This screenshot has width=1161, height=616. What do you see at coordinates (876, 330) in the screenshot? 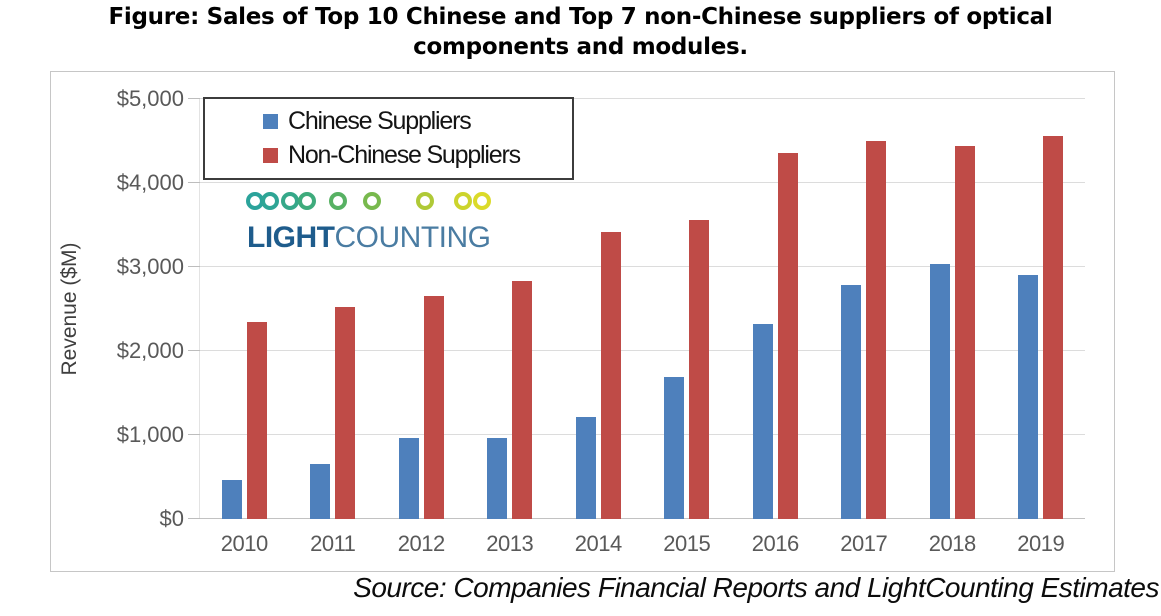
I see `bar-non-chinese-suppliers-2017` at bounding box center [876, 330].